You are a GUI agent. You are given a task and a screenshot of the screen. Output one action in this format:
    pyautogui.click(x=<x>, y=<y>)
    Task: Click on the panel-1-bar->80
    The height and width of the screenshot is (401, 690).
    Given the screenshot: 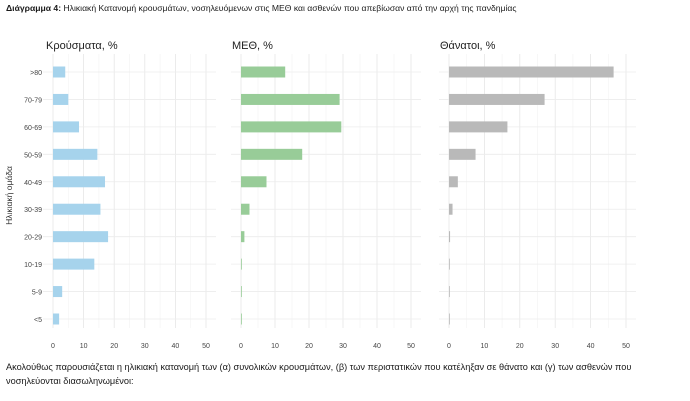 What is the action you would take?
    pyautogui.click(x=59, y=72)
    